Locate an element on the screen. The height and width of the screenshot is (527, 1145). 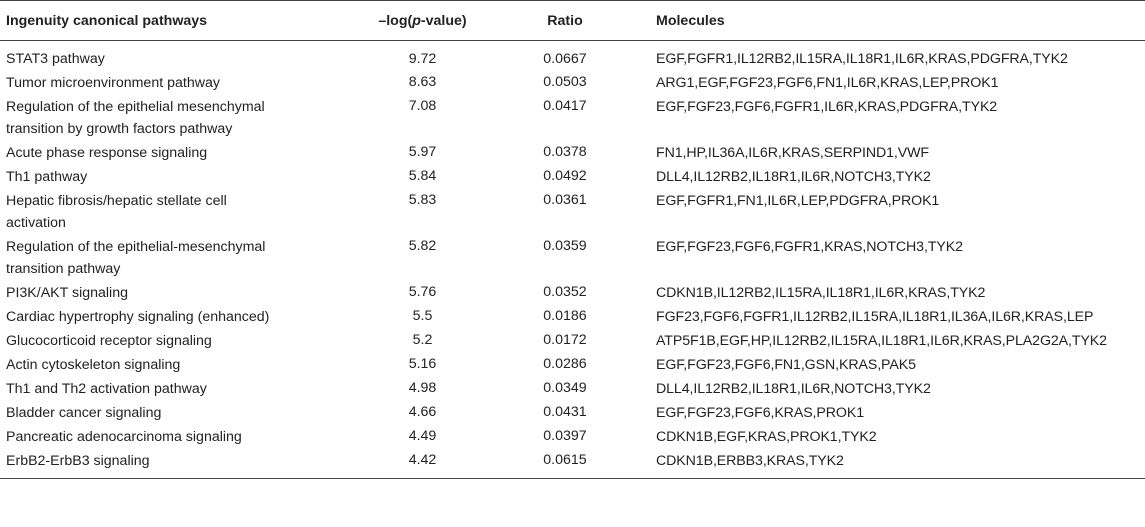
molecules-cell: CDKN1B,ERBB3,KRAS,TYK2 is located at coordinates (892, 464).